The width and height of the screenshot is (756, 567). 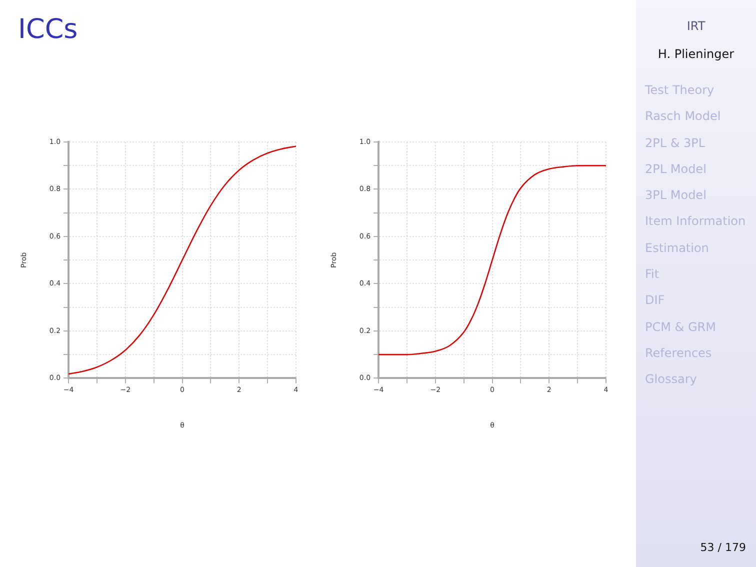 I want to click on text: H. Plieninger, so click(x=696, y=54).